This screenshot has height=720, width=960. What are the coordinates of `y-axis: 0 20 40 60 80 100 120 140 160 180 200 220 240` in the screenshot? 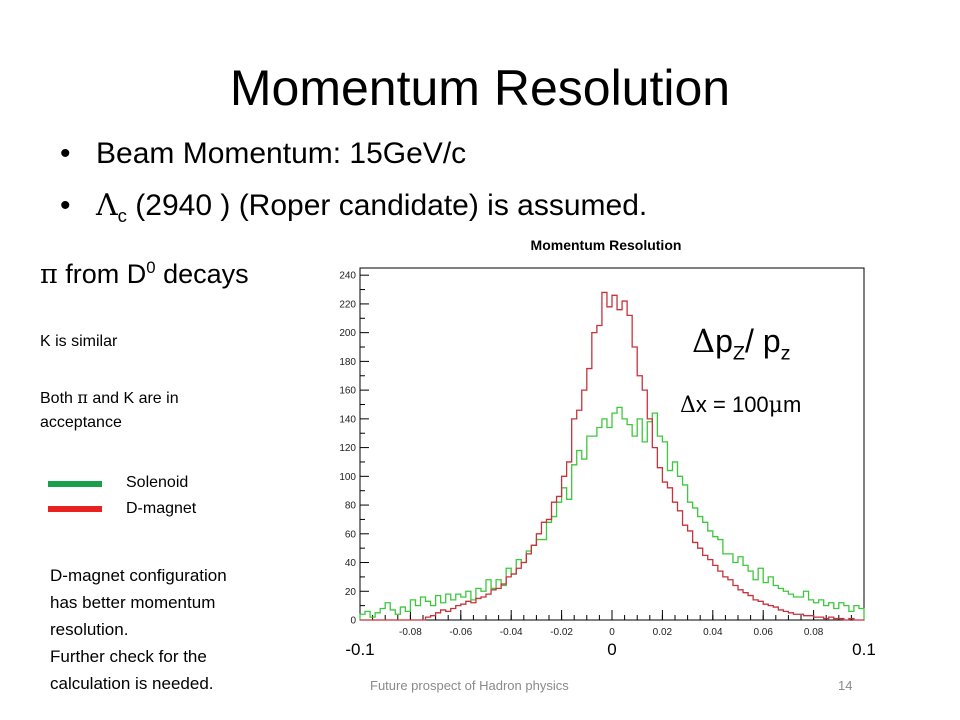 It's located at (354, 449).